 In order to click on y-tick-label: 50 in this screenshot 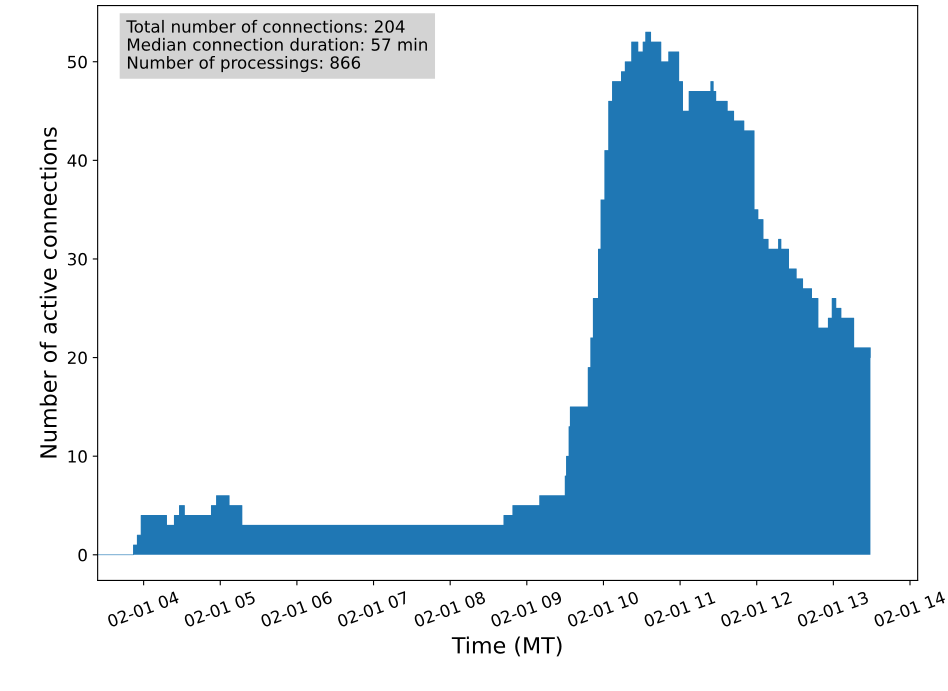, I will do `click(77, 62)`.